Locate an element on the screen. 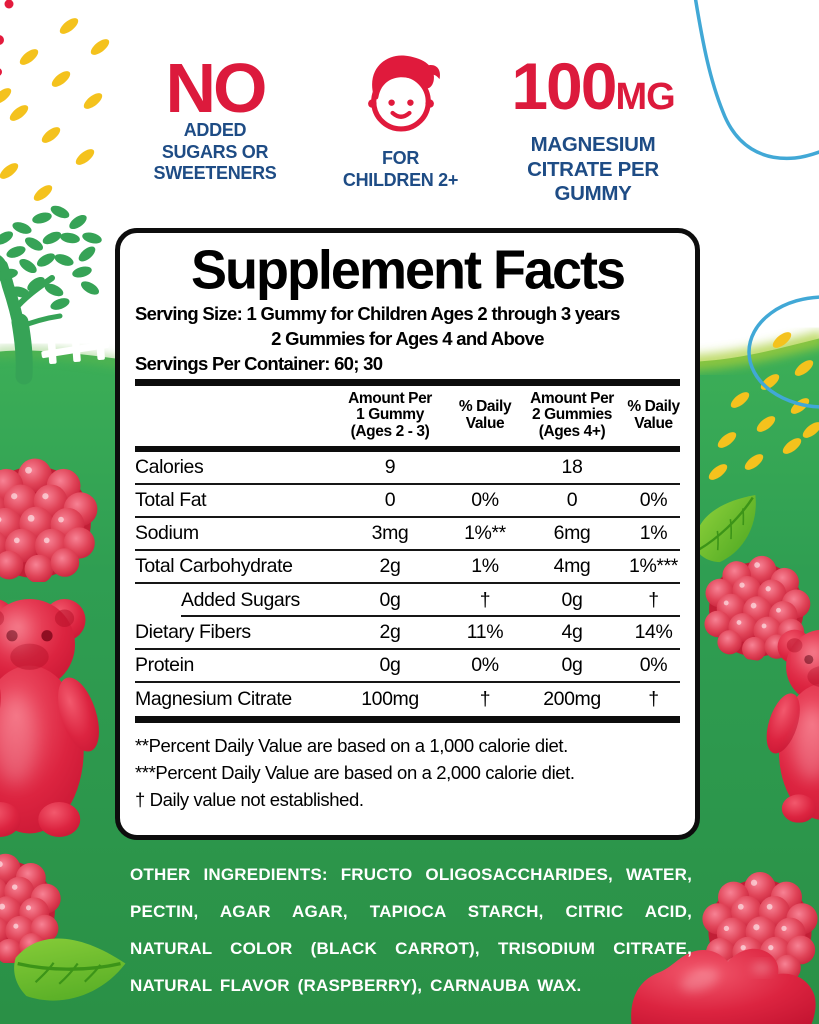 This screenshot has width=819, height=1024. table-row-total-carbohydrate: Total Carbohydrate 2g 1% 4mg 1%*** is located at coordinates (407, 567).